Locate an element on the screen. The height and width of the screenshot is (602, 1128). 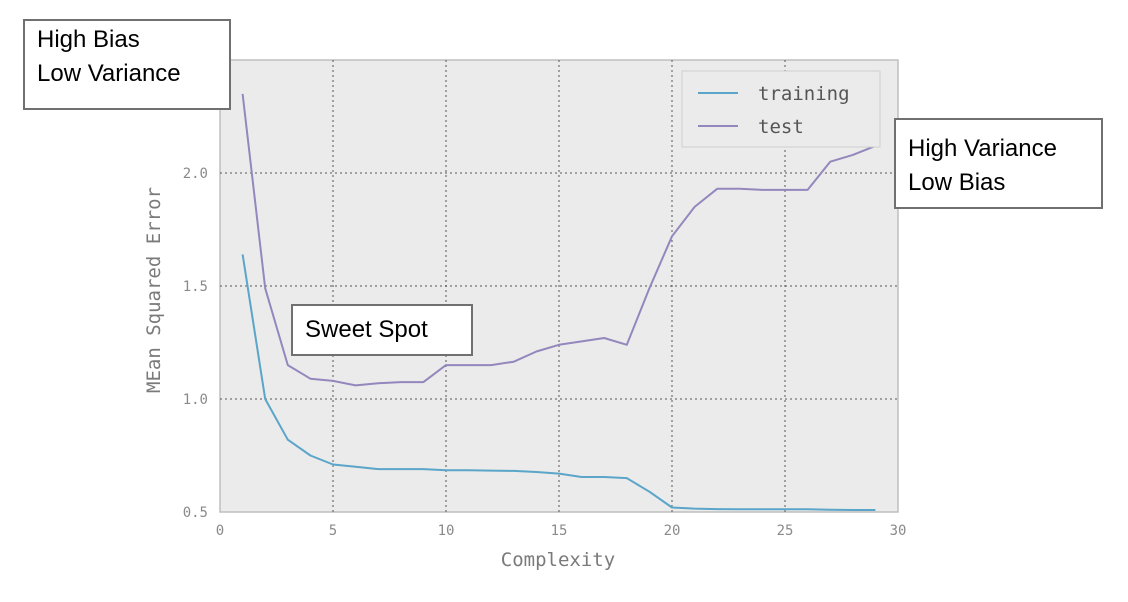
x-tick-label: 25 is located at coordinates (785, 531).